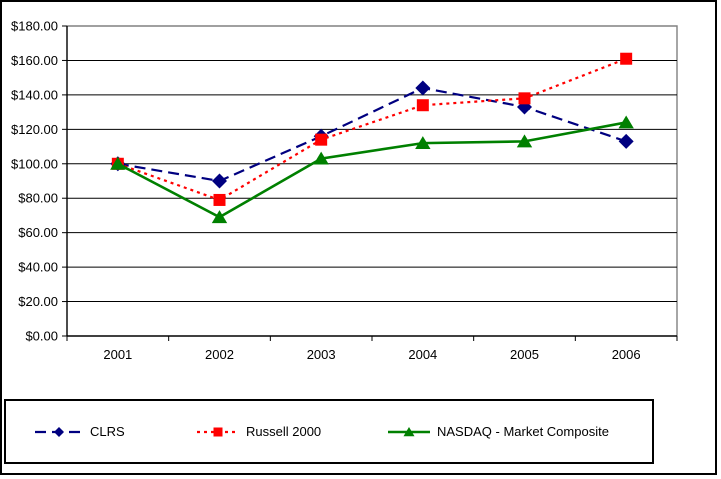 This screenshot has height=479, width=721. Describe the element at coordinates (422, 354) in the screenshot. I see `x-axis-label: 2004` at that location.